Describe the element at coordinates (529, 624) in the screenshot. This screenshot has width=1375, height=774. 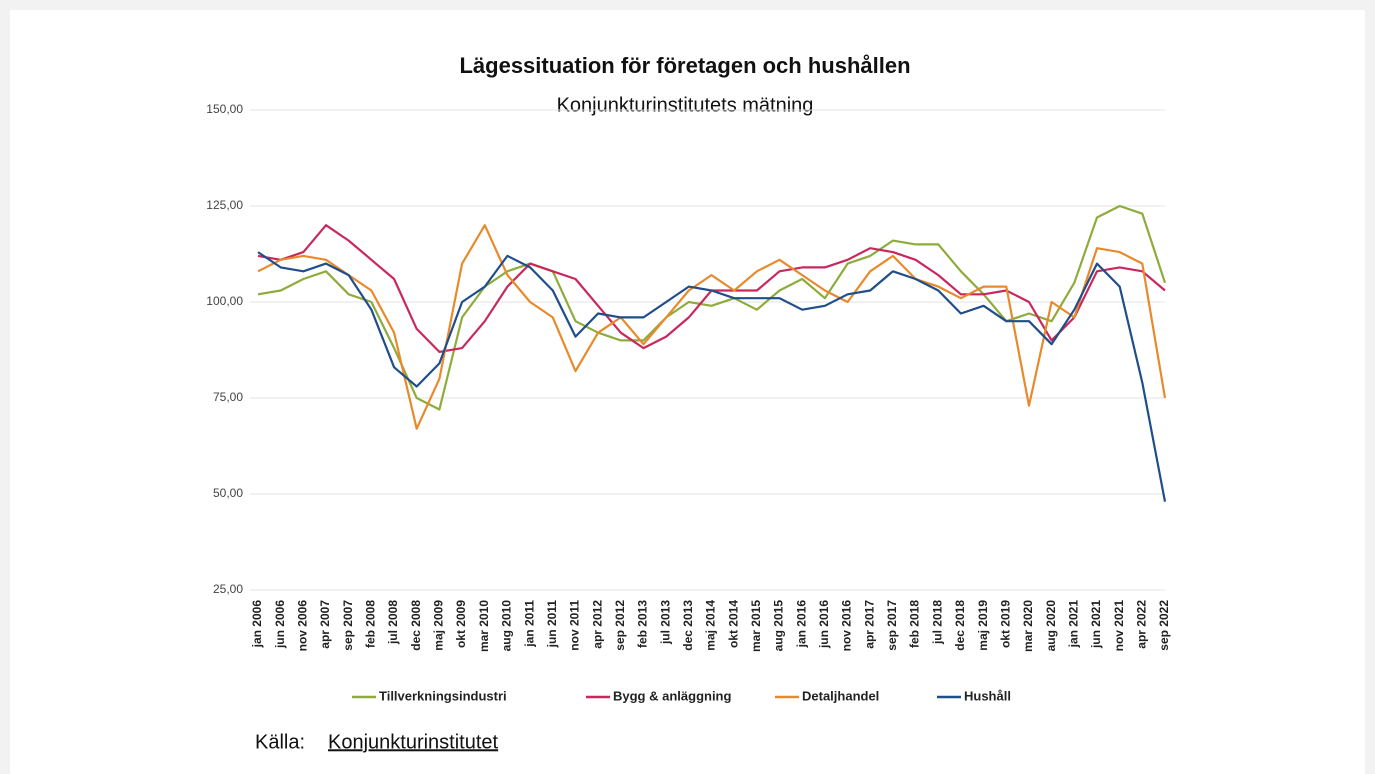
I see `x-tick-label: jan 2011` at that location.